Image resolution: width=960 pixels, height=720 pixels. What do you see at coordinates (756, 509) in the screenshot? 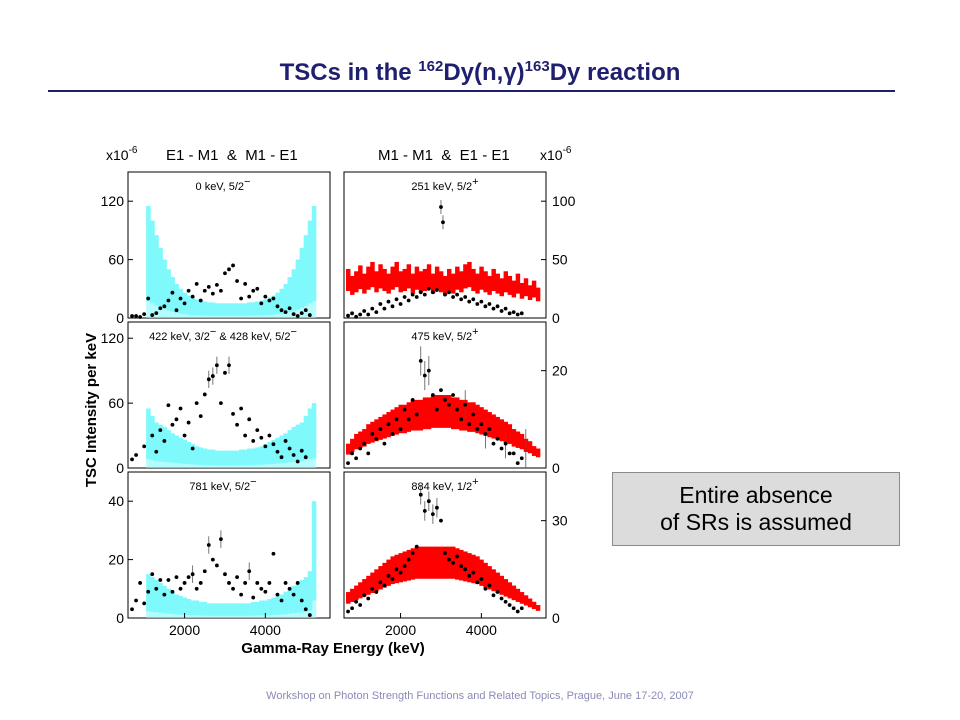
I see `sr-absence-callout: Entire absence of SRs is assumed` at bounding box center [756, 509].